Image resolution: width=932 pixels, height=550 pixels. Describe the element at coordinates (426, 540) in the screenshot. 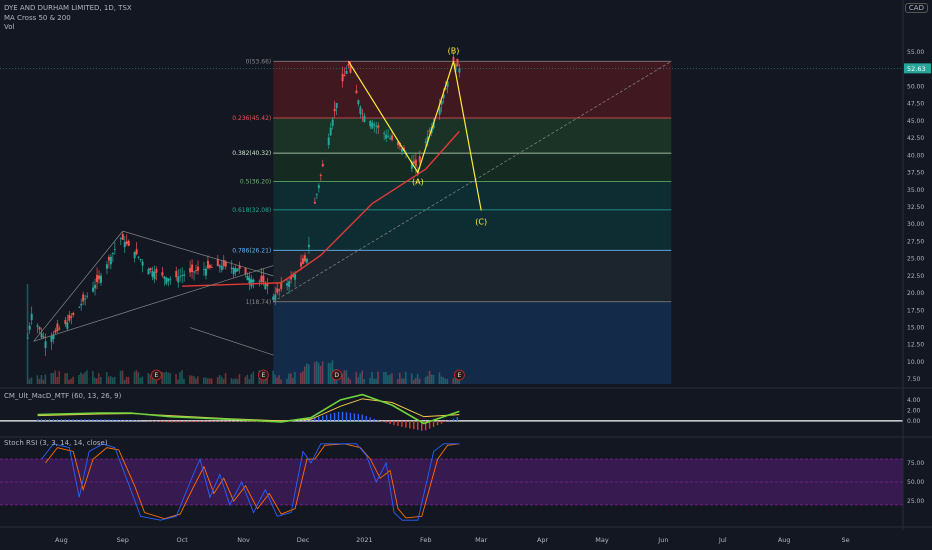

I see `time-tick-label: Feb` at that location.